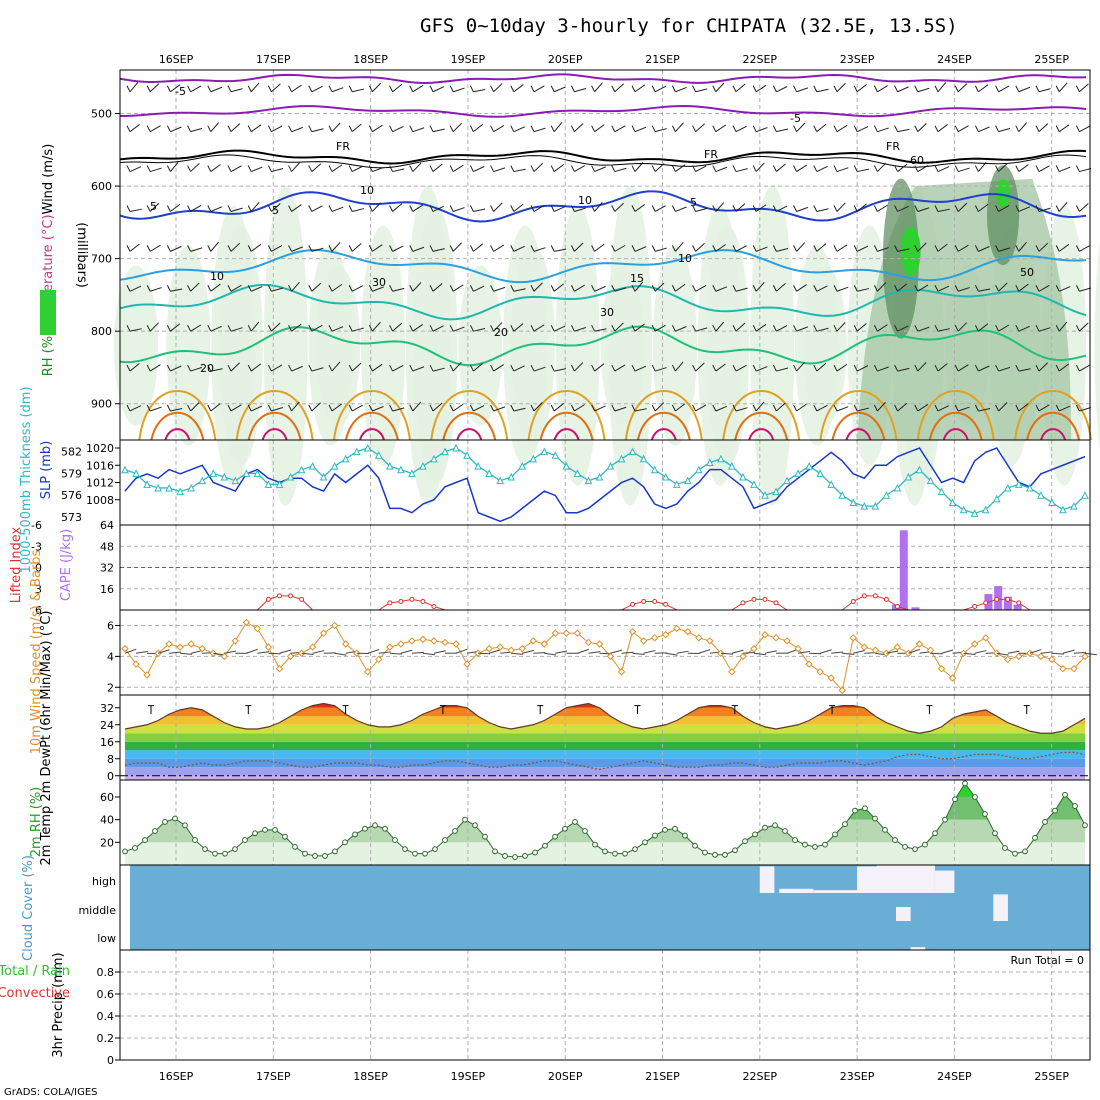  I want to click on upper-air-ylabel: RH (%) Temperature (°C)Wind (m/s), so click(48, 260).